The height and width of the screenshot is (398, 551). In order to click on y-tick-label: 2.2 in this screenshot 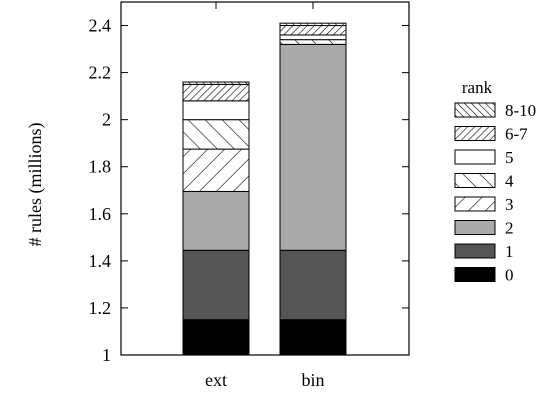, I will do `click(100, 73)`.